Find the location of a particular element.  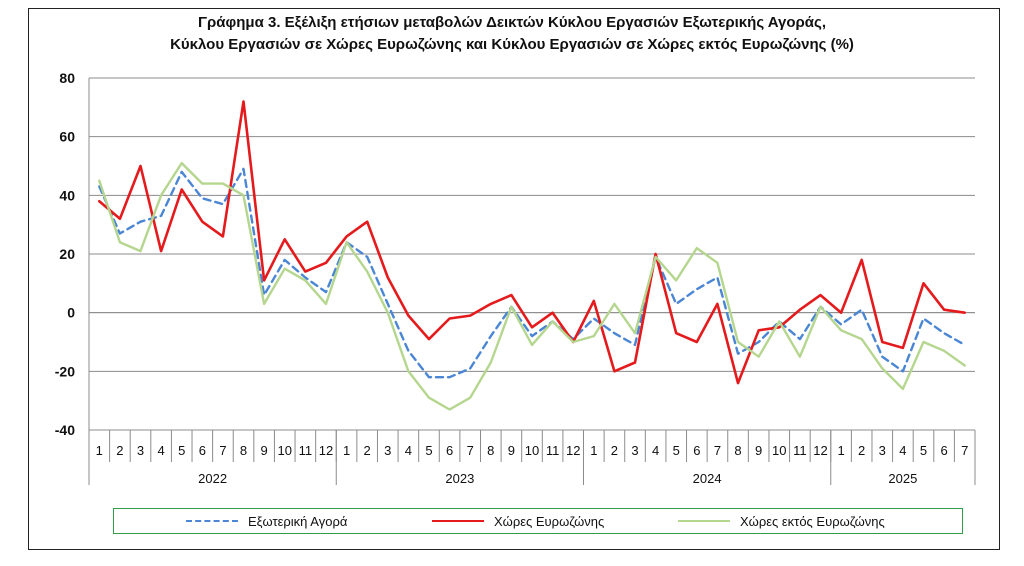

y-tick-label: 0 is located at coordinates (71, 313).